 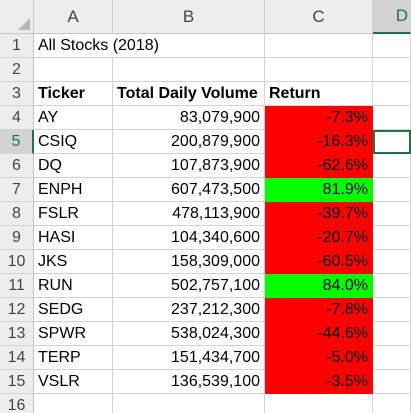 I want to click on select-all-corner, so click(x=17, y=17).